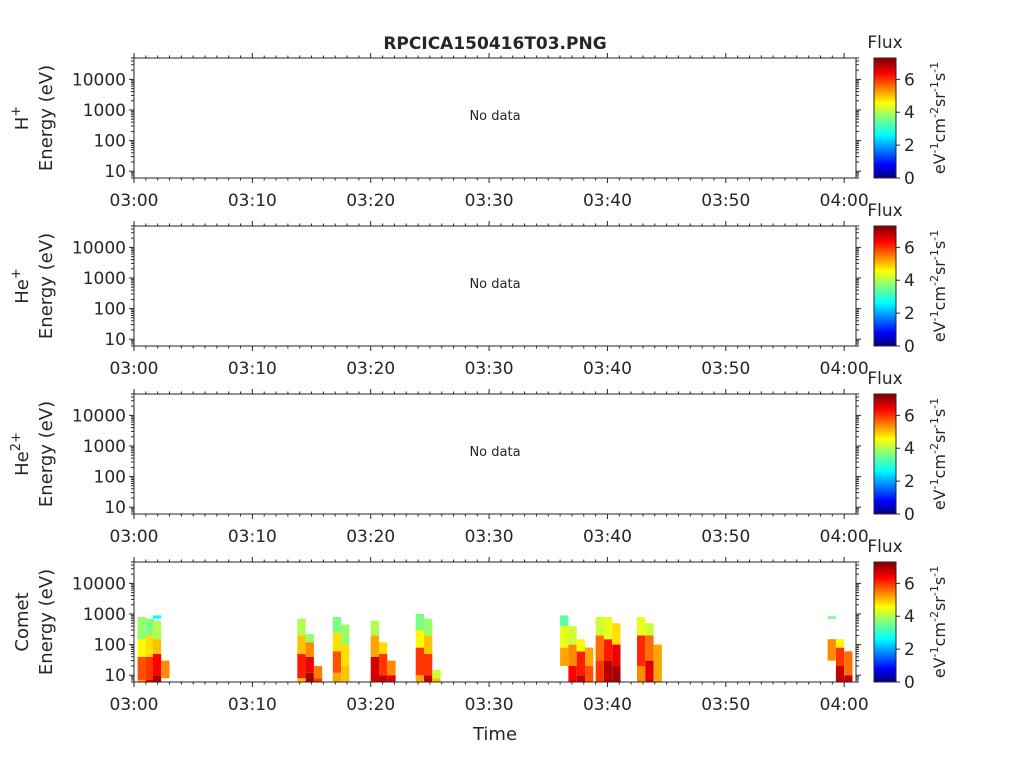  I want to click on no-data-label: No data, so click(494, 452).